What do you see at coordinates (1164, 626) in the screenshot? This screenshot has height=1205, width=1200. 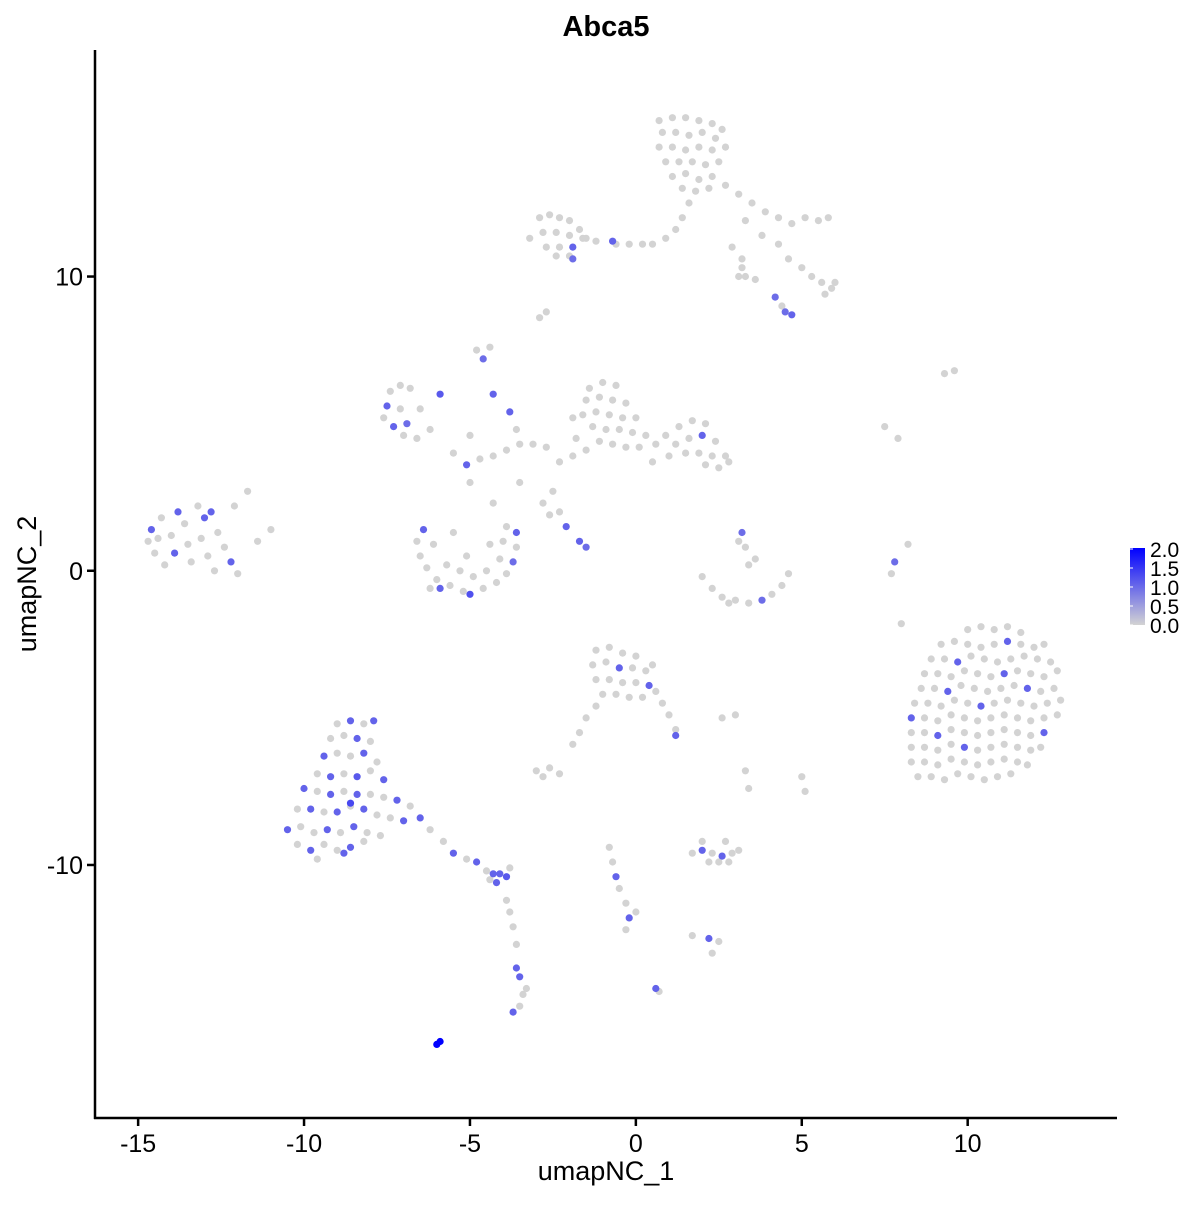 I see `legend-tick-label: 0.0` at bounding box center [1164, 626].